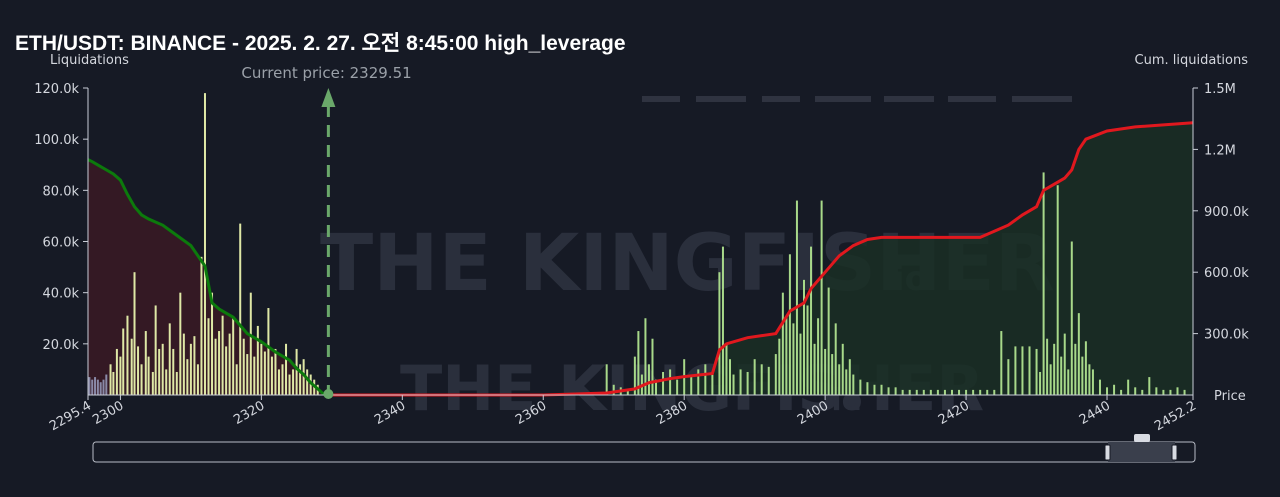 This screenshot has height=497, width=1280. I want to click on x-tick-label: 2452.2, so click(1175, 416).